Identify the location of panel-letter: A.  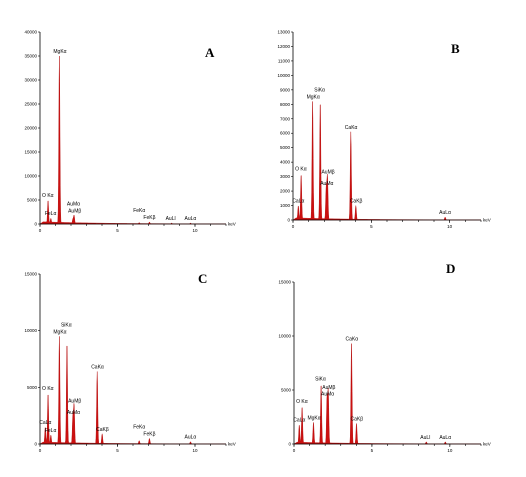
(210, 52).